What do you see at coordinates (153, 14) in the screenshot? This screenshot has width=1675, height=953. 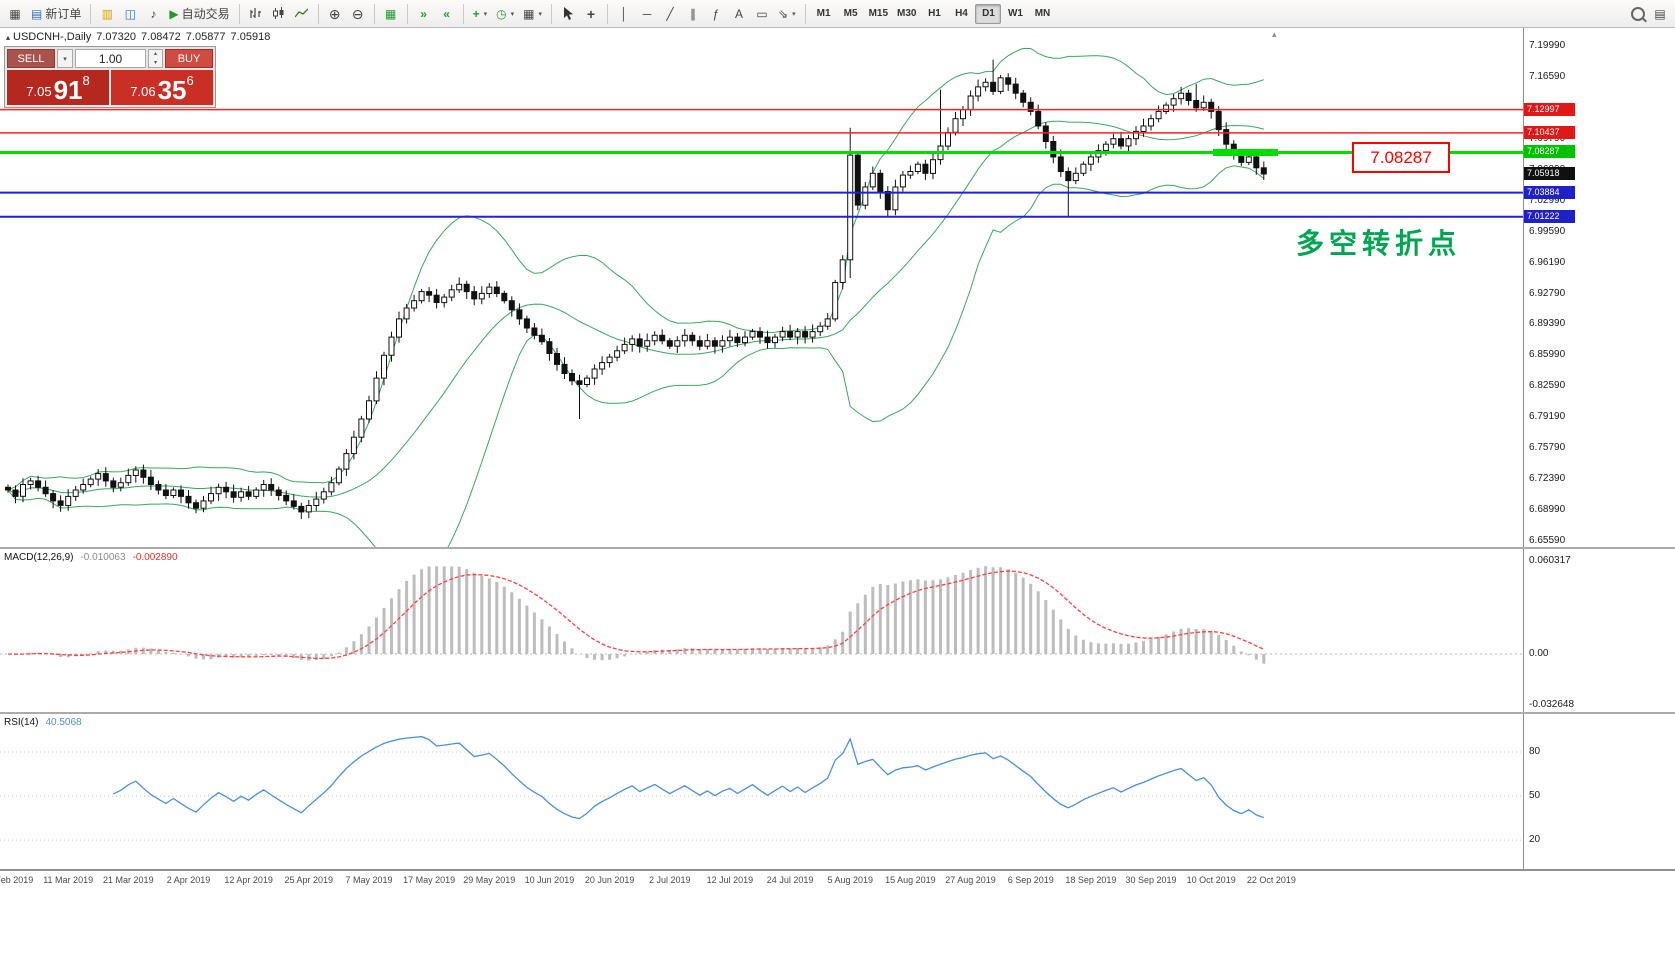 I see `sound-button: ♪` at bounding box center [153, 14].